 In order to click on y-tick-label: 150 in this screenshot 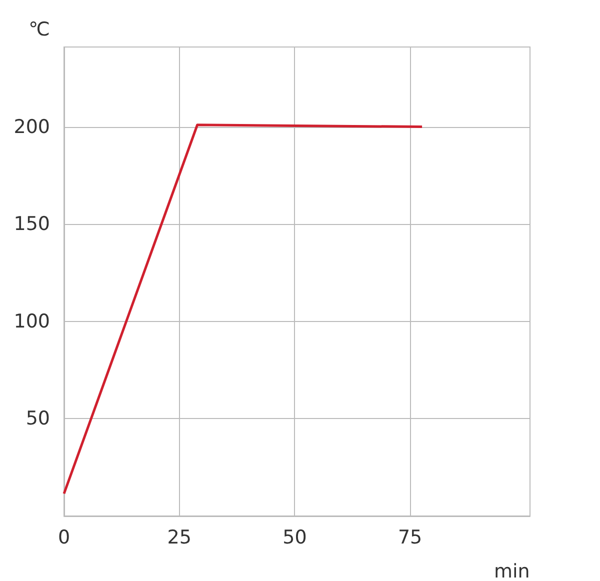, I will do `click(32, 224)`.